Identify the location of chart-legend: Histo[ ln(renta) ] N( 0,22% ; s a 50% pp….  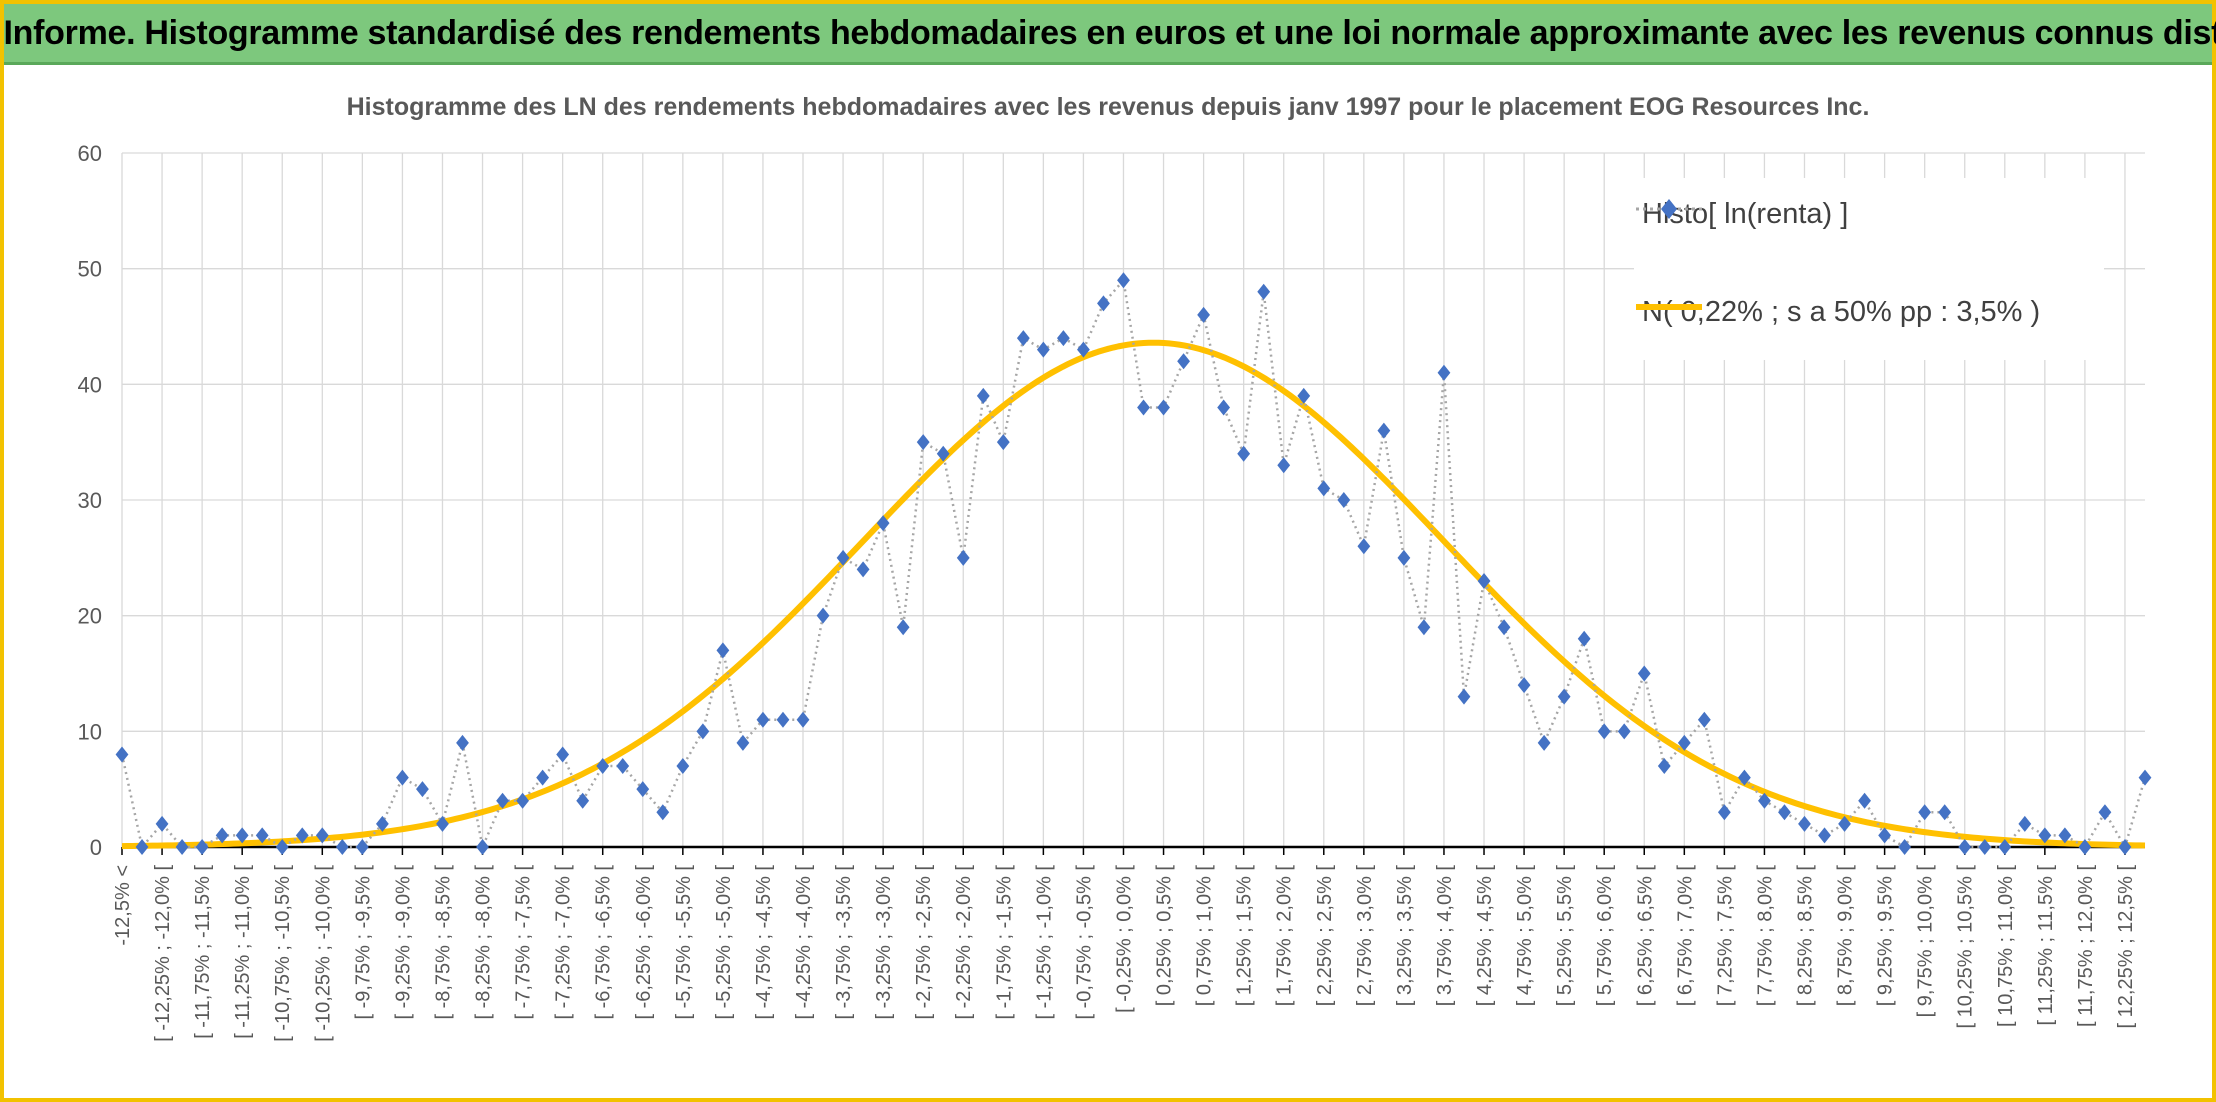
(1869, 269).